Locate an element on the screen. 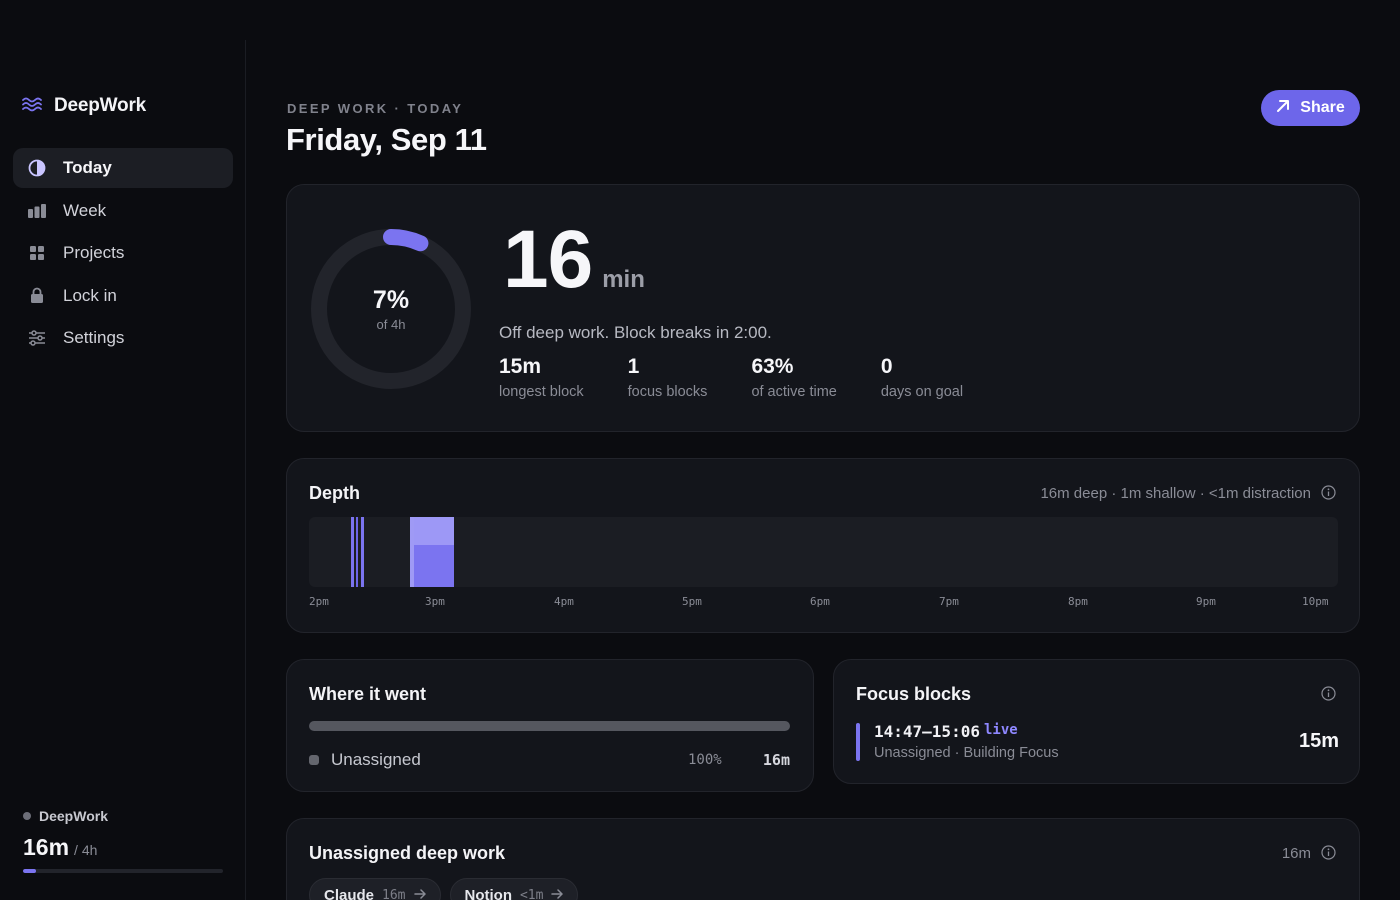  brand-name: DeepWork is located at coordinates (100, 105).